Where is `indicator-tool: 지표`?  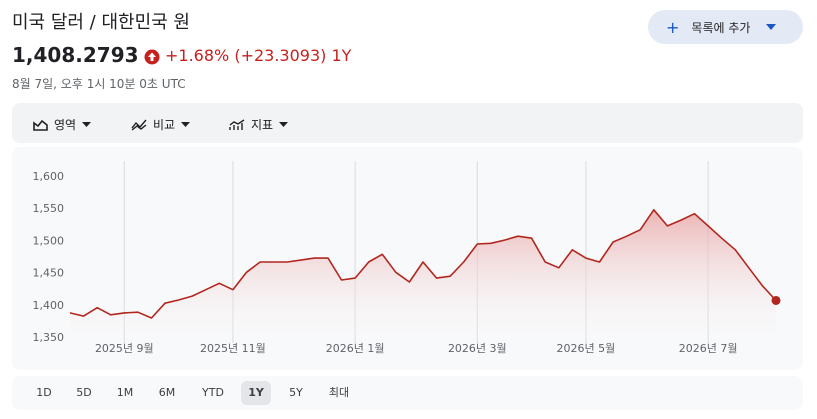 indicator-tool: 지표 is located at coordinates (259, 124).